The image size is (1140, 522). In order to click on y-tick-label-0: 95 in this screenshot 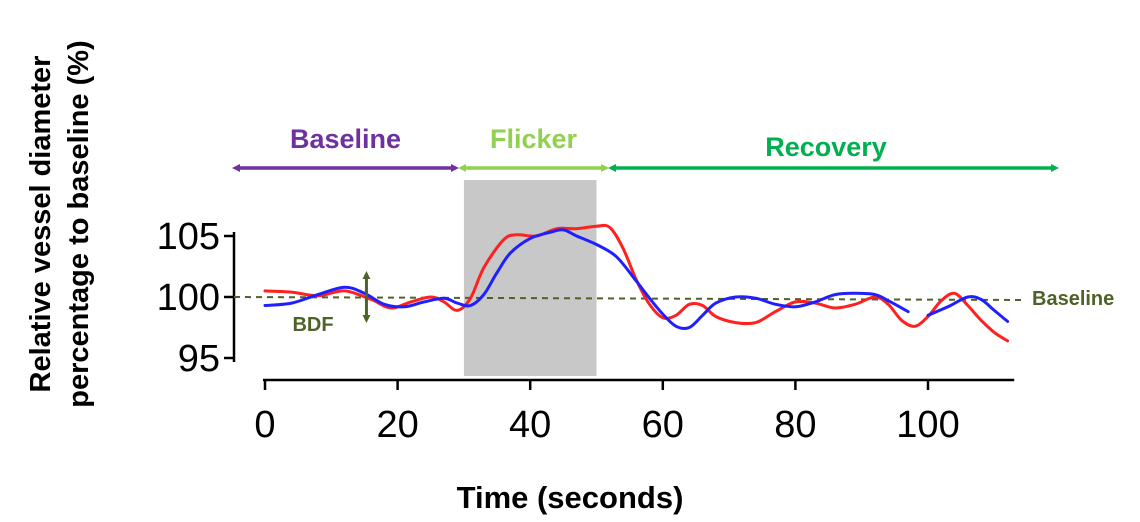, I will do `click(199, 359)`.